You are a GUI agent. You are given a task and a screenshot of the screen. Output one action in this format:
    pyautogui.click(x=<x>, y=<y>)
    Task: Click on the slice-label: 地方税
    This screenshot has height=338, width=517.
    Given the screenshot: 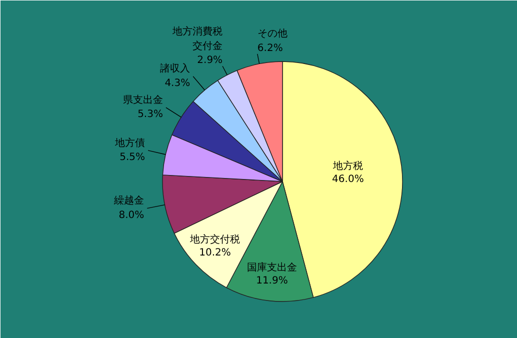 What is the action you would take?
    pyautogui.click(x=347, y=166)
    